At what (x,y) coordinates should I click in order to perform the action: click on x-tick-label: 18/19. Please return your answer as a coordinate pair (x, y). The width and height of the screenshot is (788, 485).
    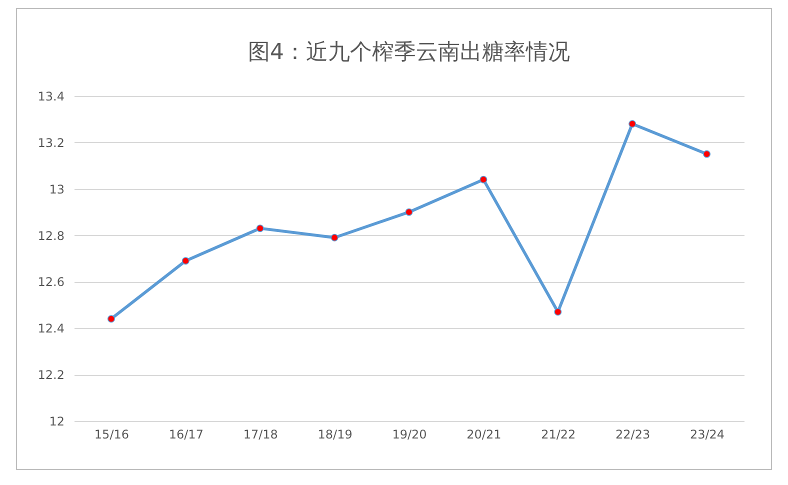
    Looking at the image, I should click on (335, 435).